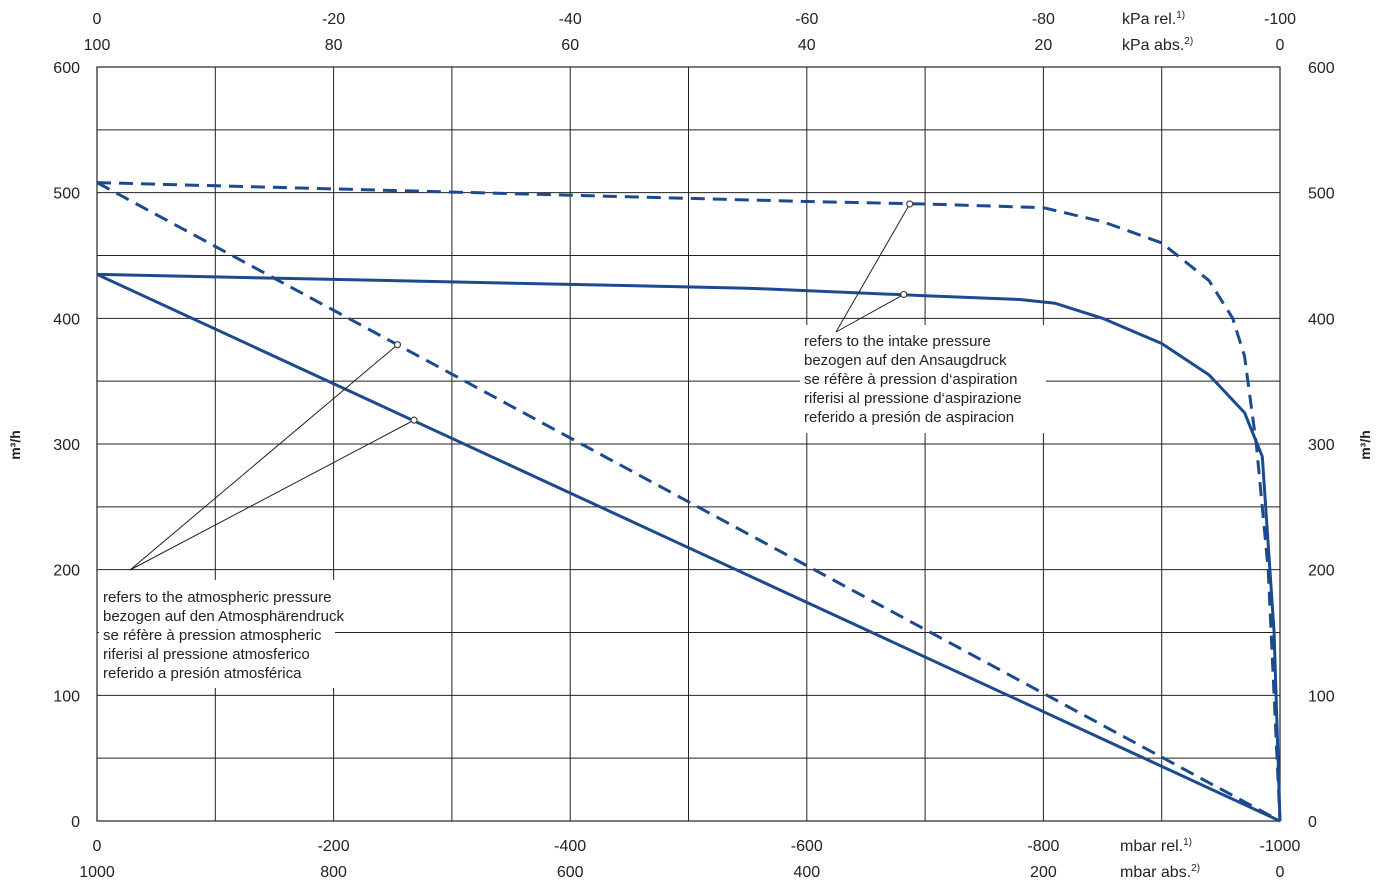 The width and height of the screenshot is (1386, 885). What do you see at coordinates (1043, 872) in the screenshot?
I see `x-tick-label-bottom-abs: 200` at bounding box center [1043, 872].